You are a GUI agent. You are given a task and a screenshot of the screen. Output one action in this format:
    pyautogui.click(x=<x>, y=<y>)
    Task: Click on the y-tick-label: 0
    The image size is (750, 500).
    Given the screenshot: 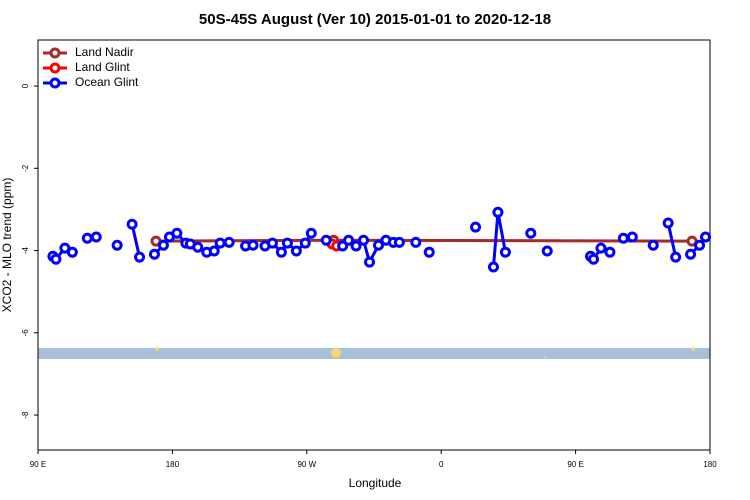 What is the action you would take?
    pyautogui.click(x=25, y=85)
    